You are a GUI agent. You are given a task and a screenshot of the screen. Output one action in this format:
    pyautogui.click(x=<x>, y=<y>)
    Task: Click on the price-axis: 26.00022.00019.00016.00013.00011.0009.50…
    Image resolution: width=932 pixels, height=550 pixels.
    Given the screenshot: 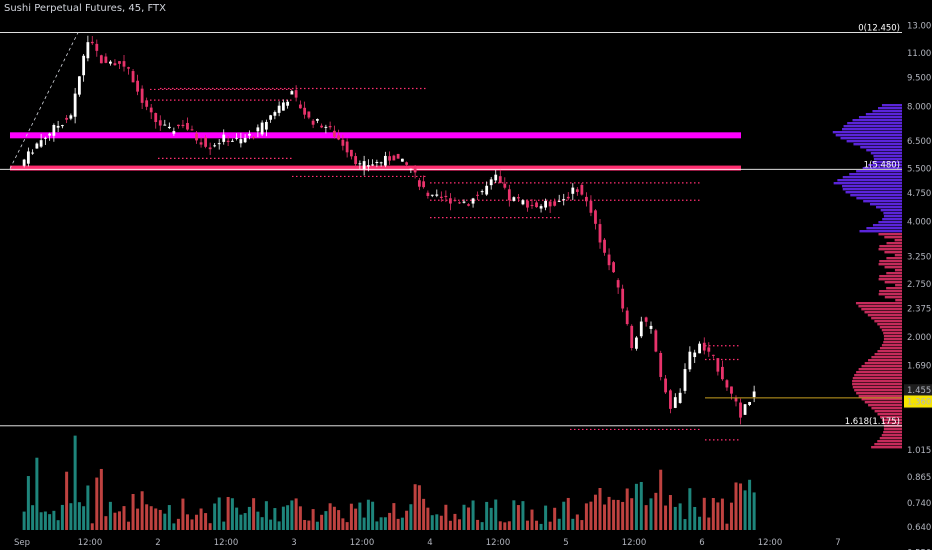 What is the action you would take?
    pyautogui.click(x=919, y=275)
    